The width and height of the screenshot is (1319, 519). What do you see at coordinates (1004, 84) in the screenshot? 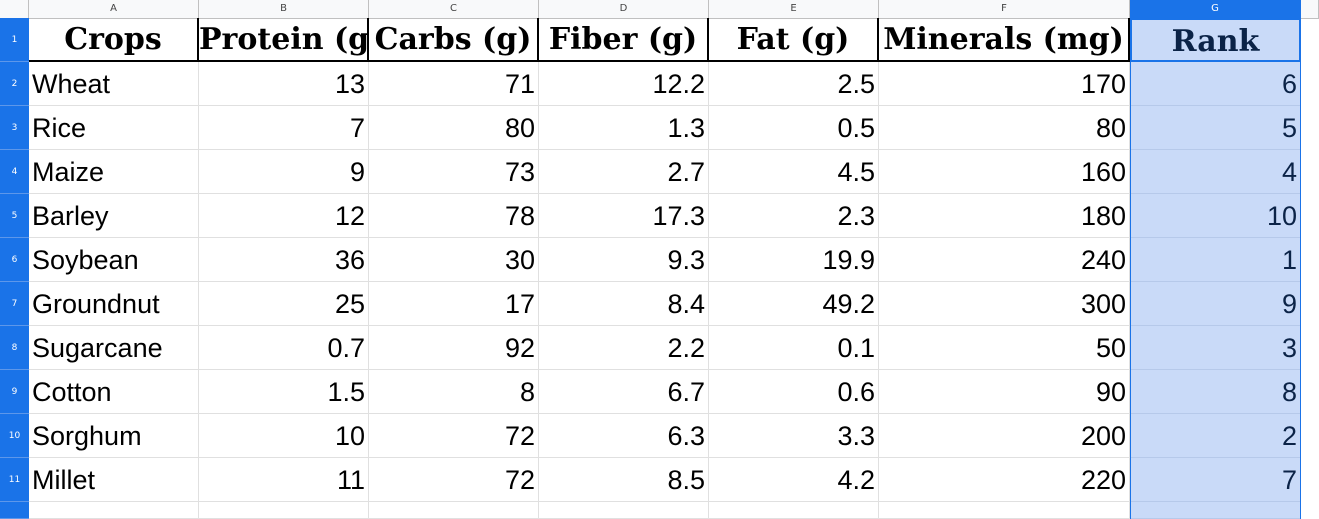
I see `cell-f2: 170` at bounding box center [1004, 84].